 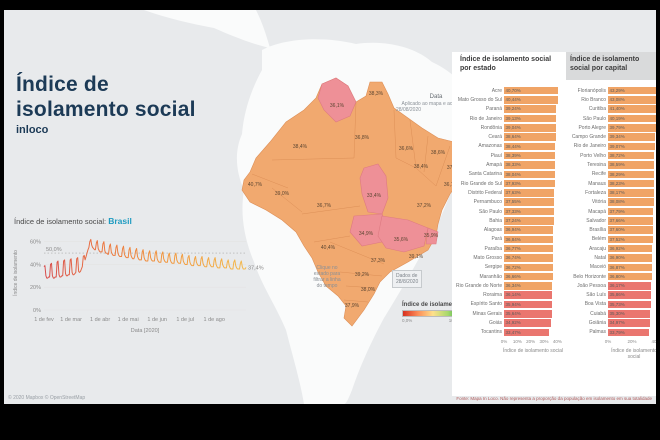 I want to click on ranking-row: Roraima 36,14%, so click(x=510, y=295).